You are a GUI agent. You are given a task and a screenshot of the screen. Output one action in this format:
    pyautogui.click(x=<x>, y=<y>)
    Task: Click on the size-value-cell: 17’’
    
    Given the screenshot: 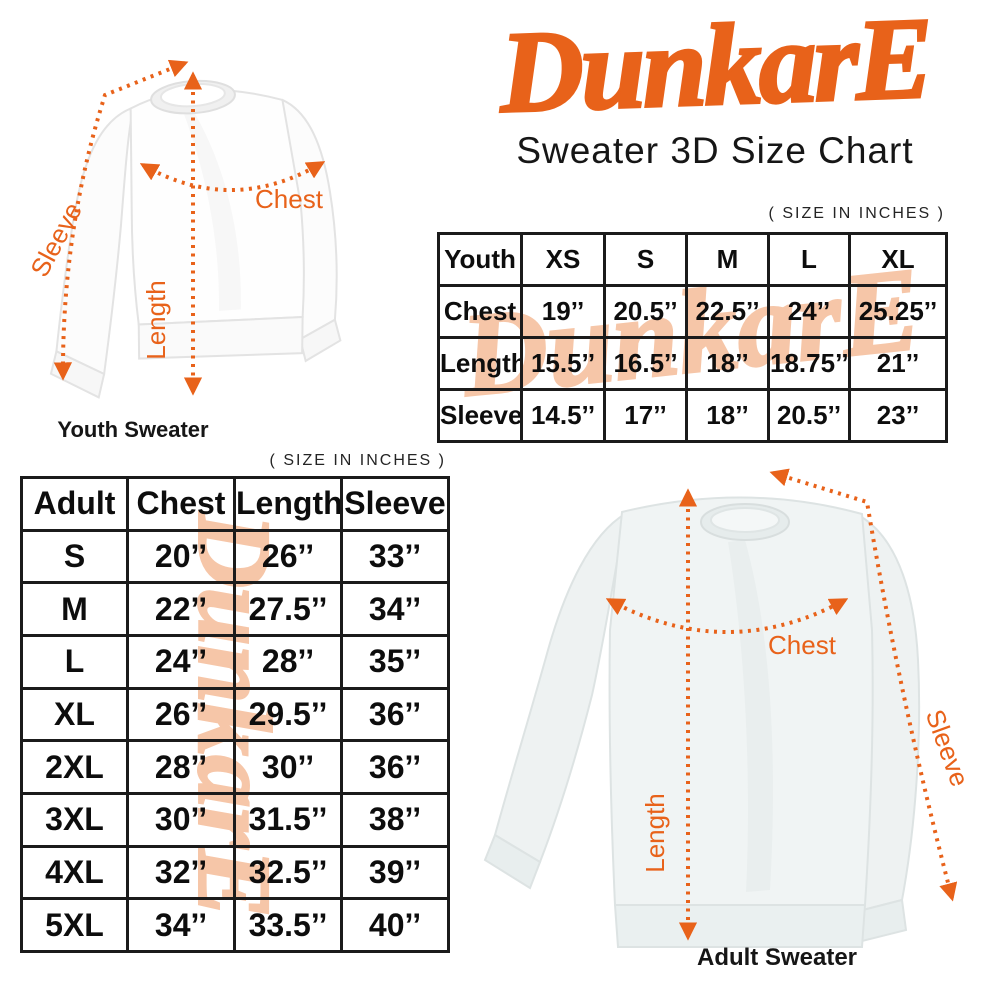 What is the action you would take?
    pyautogui.click(x=645, y=415)
    